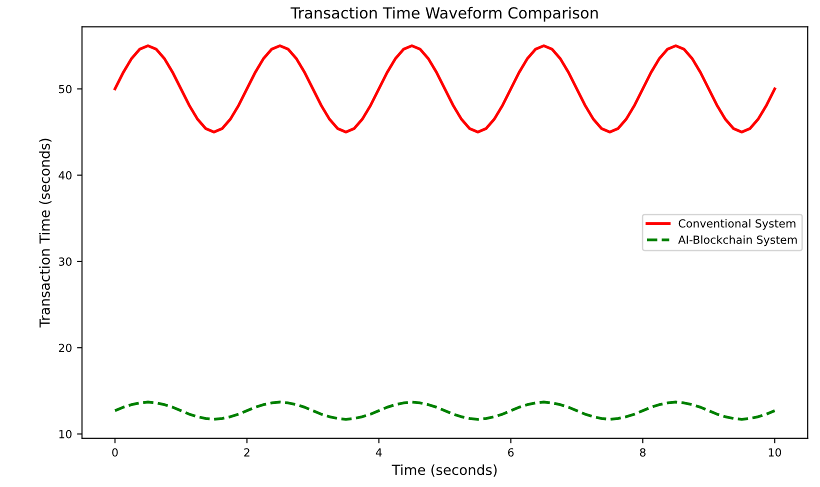 The height and width of the screenshot is (487, 820). I want to click on x-tick-label: 8, so click(643, 452).